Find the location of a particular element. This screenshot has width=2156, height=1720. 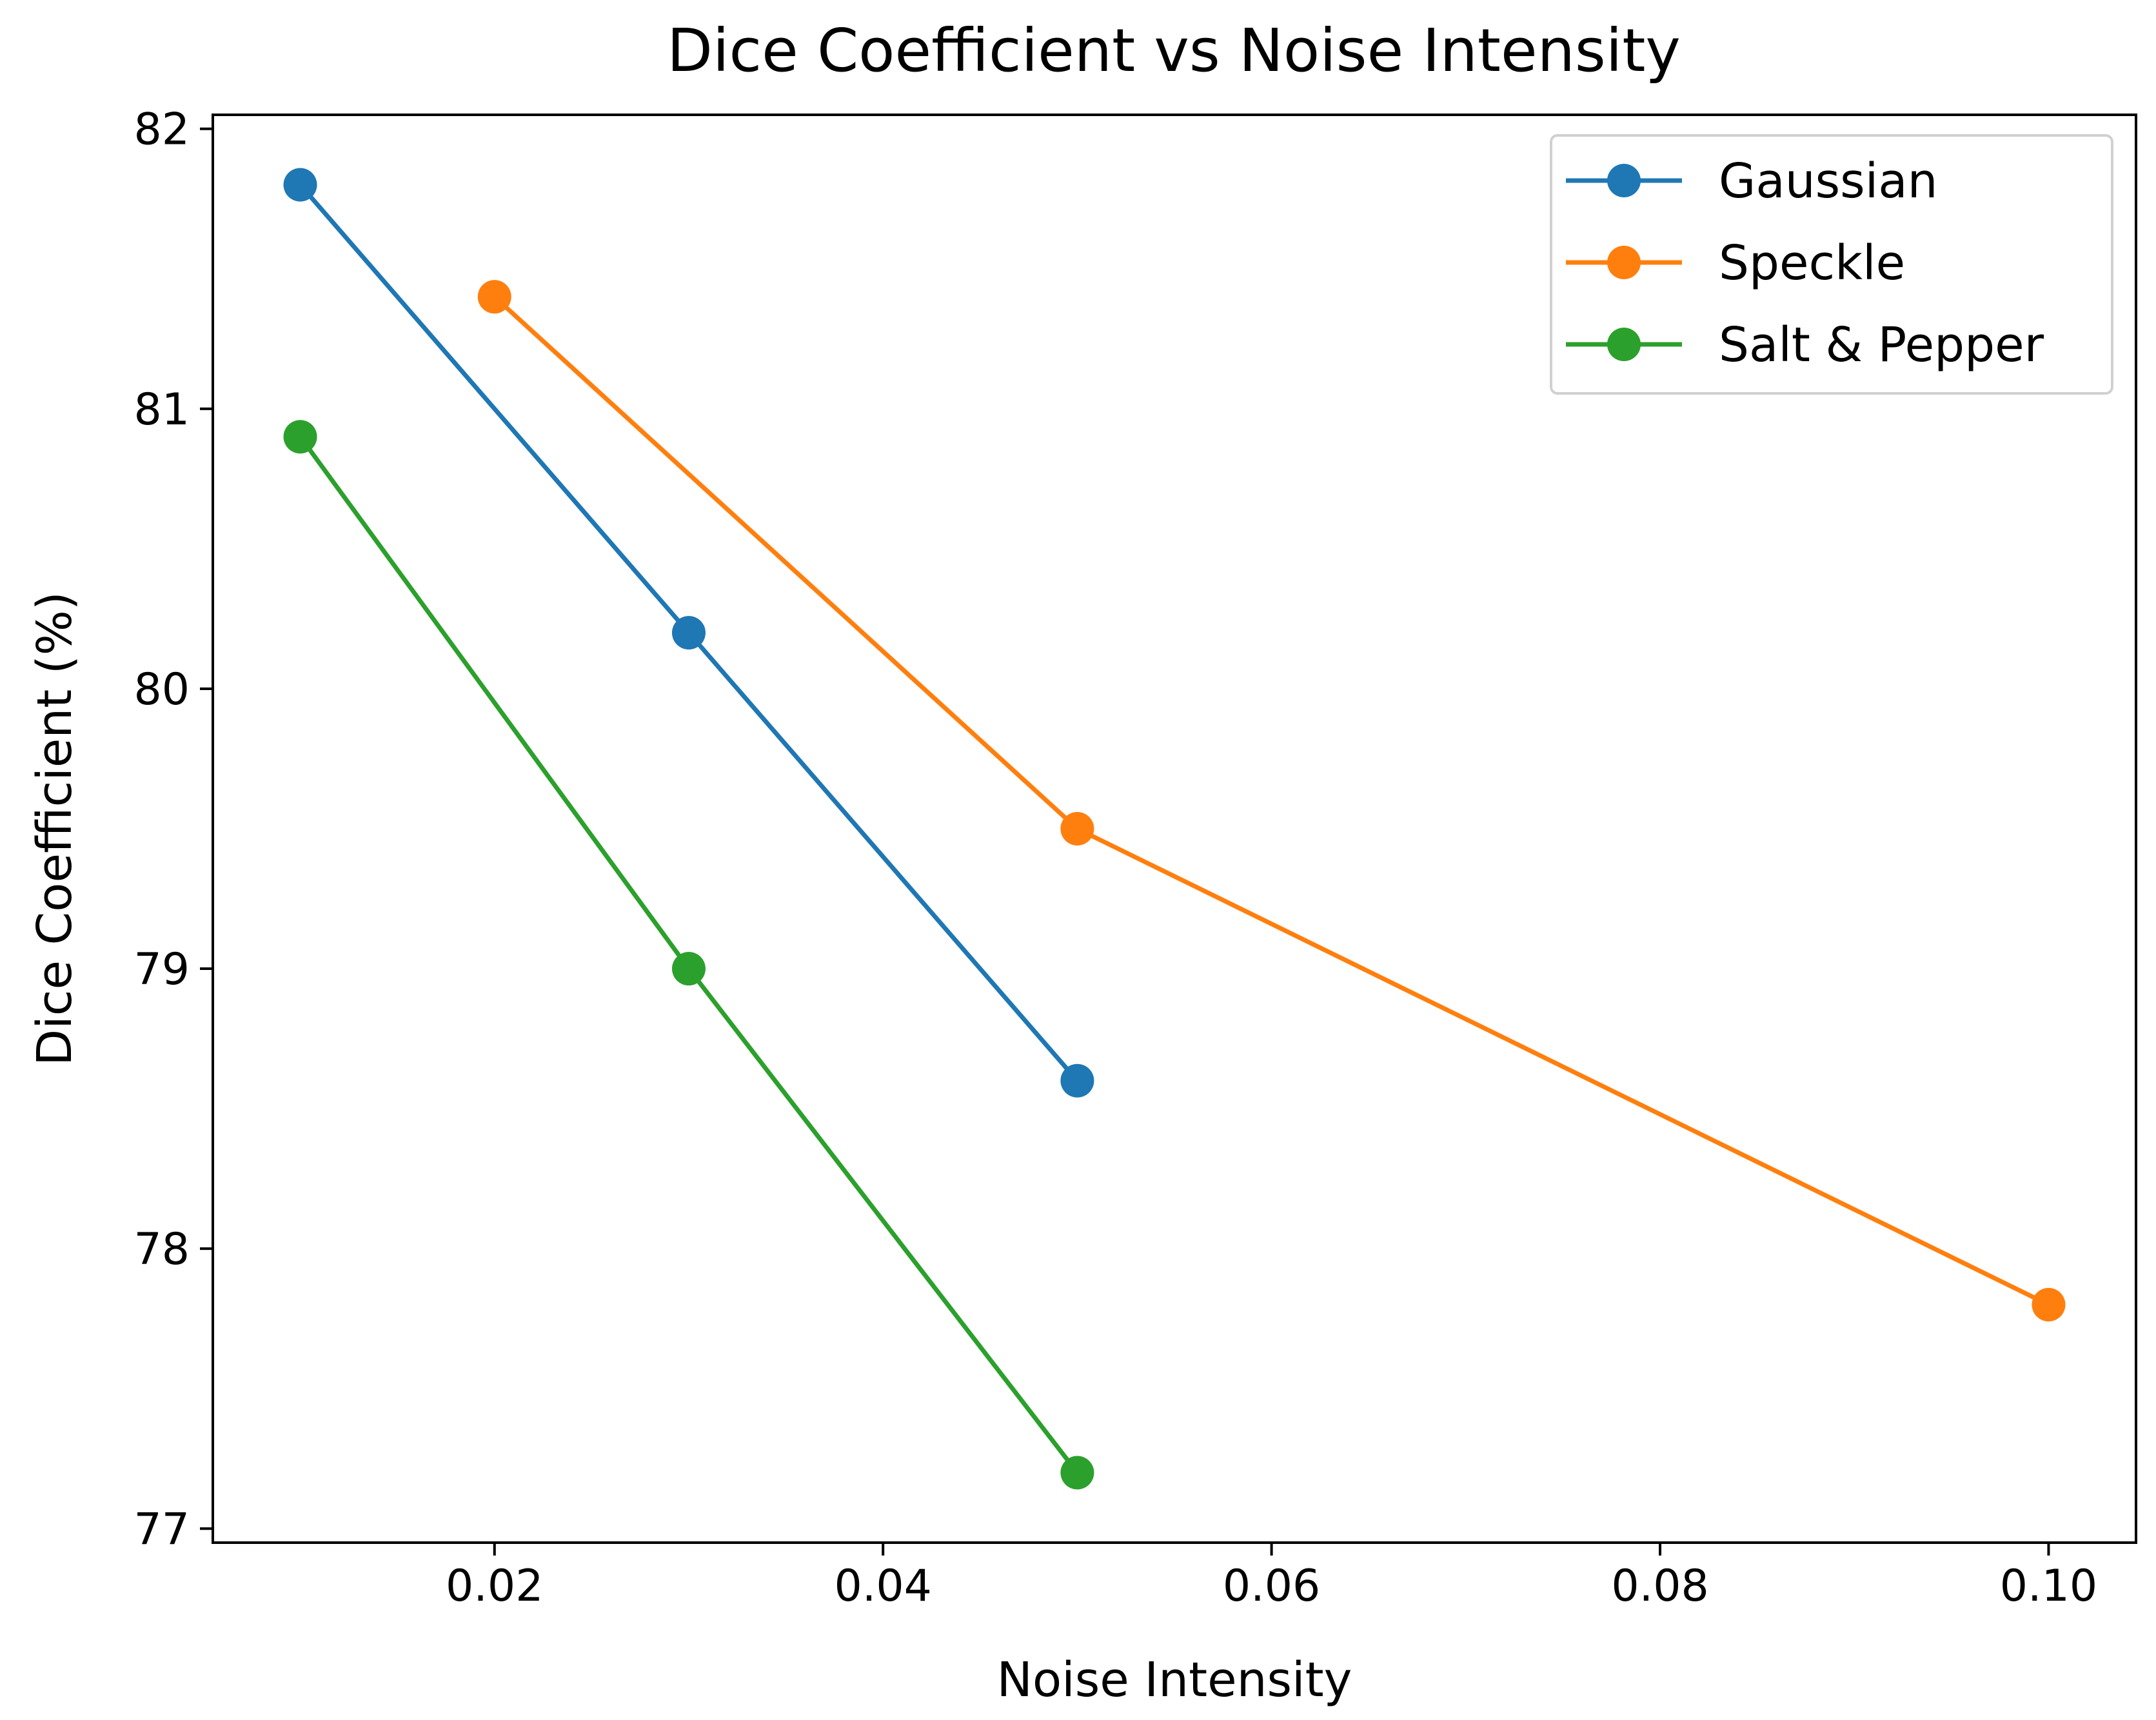

x-axis: 0.02 0.04 0.06 0.08 0.10 is located at coordinates (1271, 1577).